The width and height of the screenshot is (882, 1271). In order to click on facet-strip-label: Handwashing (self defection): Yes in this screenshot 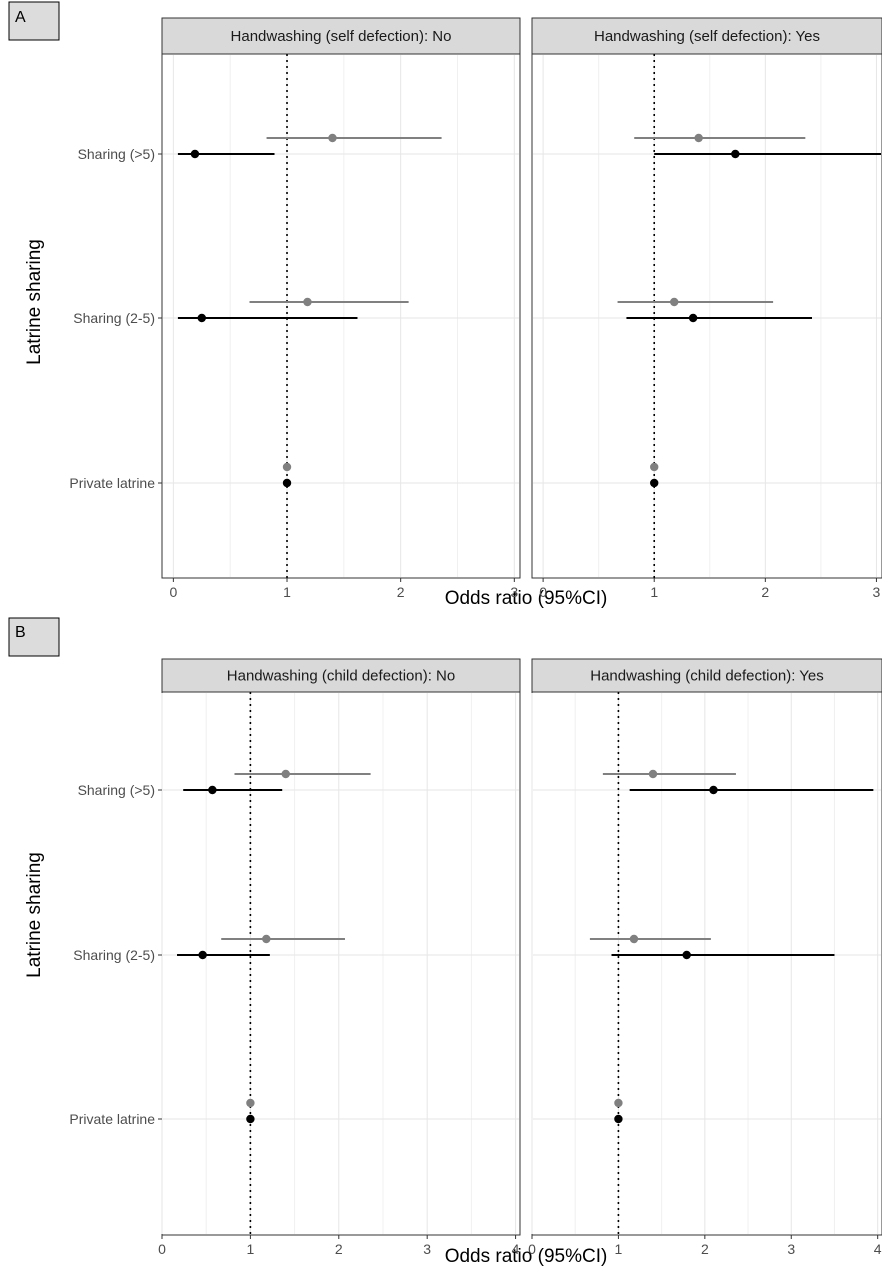, I will do `click(707, 36)`.